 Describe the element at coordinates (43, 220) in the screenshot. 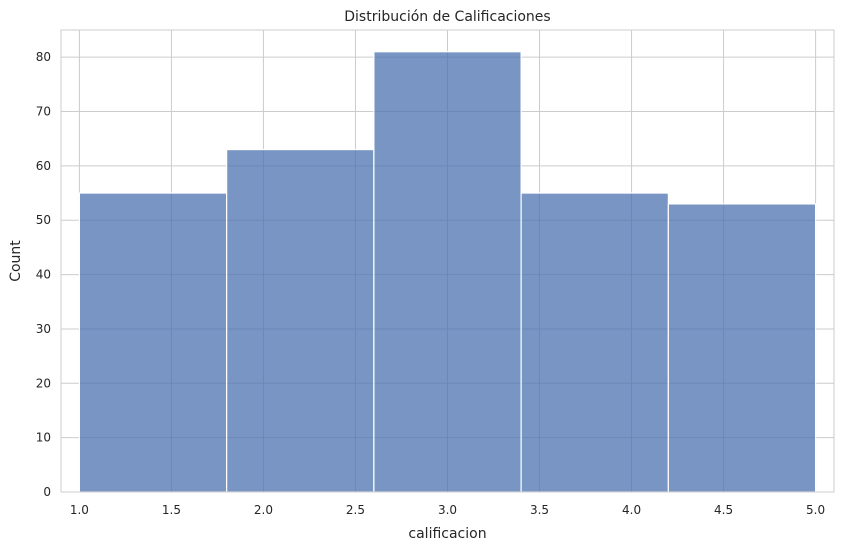

I see `y-tick-label: 50` at that location.